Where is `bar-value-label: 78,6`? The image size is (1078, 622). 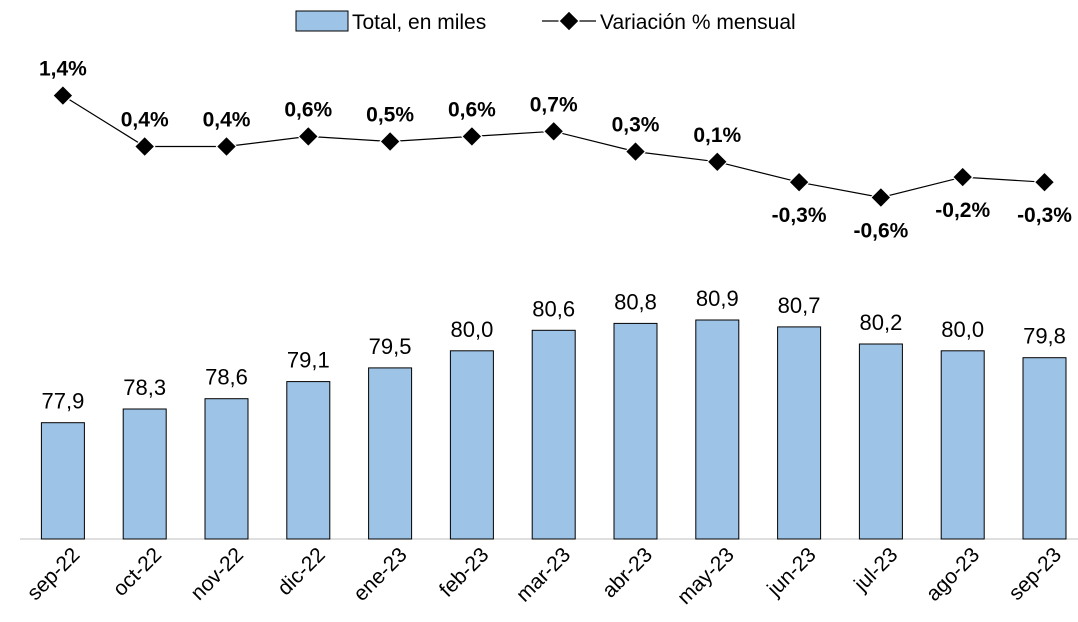 bar-value-label: 78,6 is located at coordinates (226, 377).